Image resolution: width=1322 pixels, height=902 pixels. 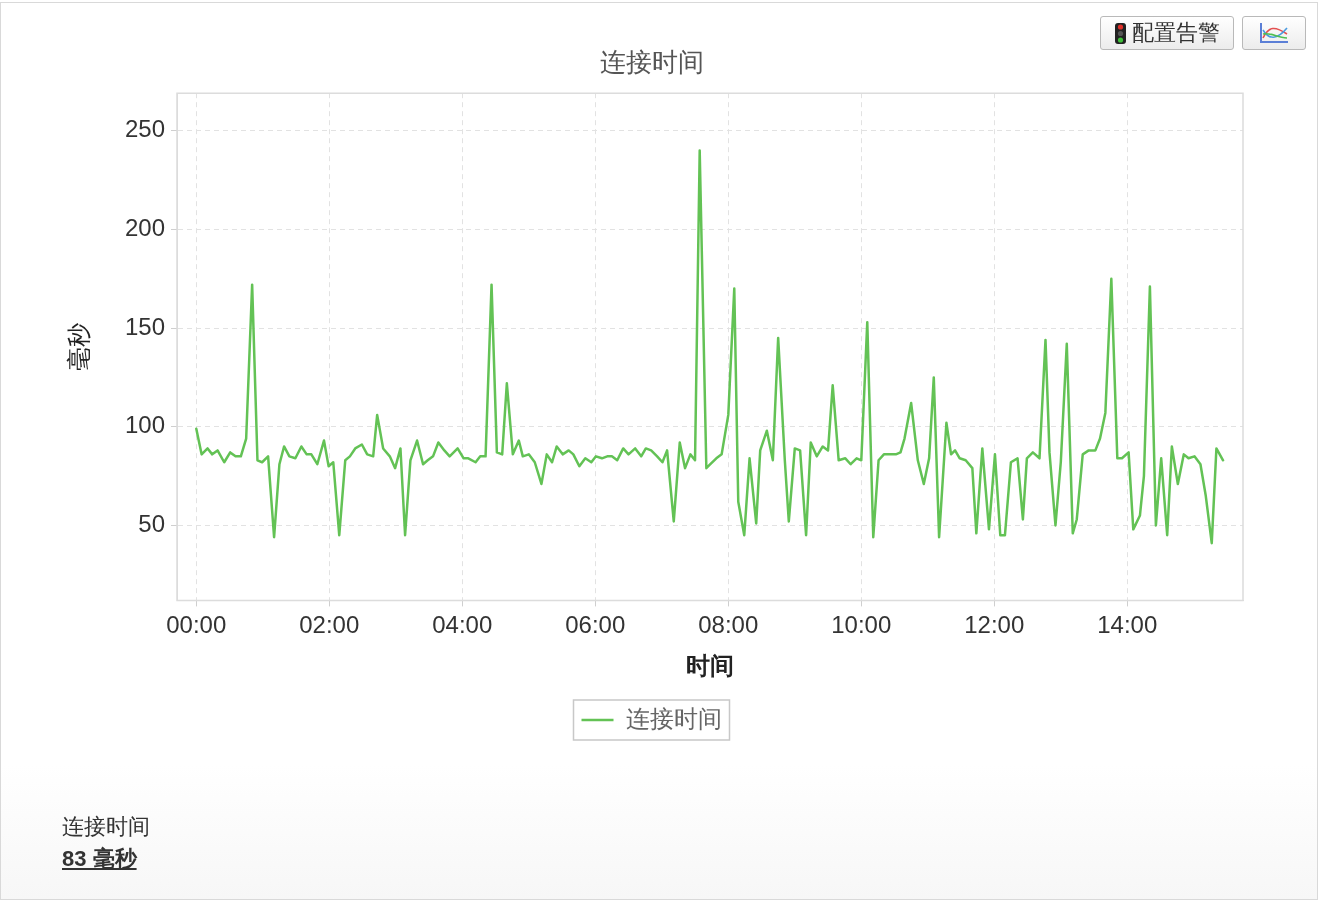 What do you see at coordinates (1274, 33) in the screenshot?
I see `chart-button` at bounding box center [1274, 33].